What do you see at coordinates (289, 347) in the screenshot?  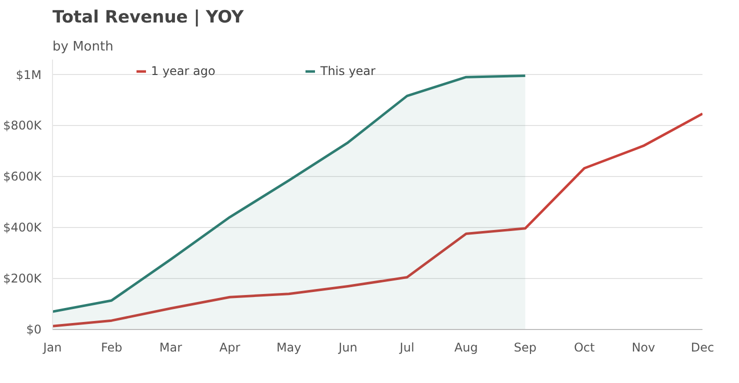 I see `x-tick-label: May` at bounding box center [289, 347].